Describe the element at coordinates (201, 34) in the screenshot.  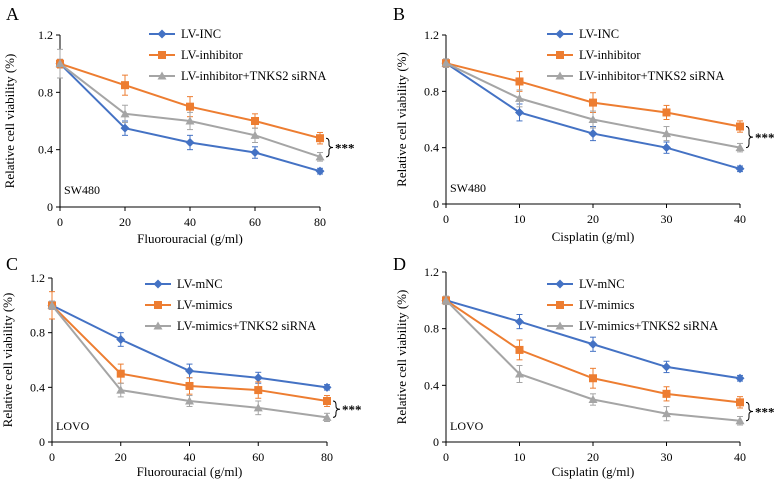
I see `legend-entry: LV-INC` at that location.